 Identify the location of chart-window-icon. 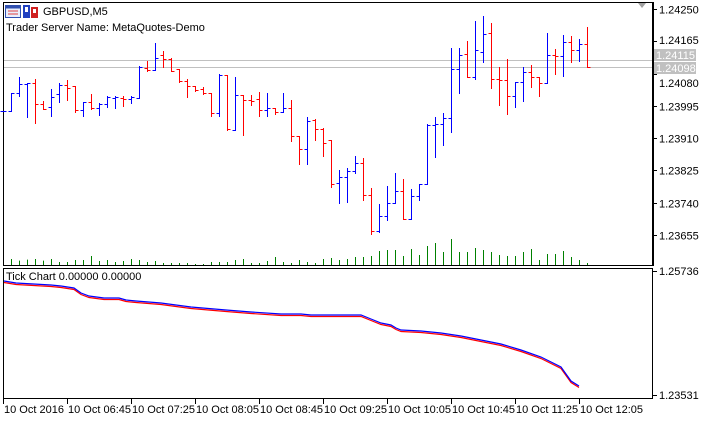
(13, 11).